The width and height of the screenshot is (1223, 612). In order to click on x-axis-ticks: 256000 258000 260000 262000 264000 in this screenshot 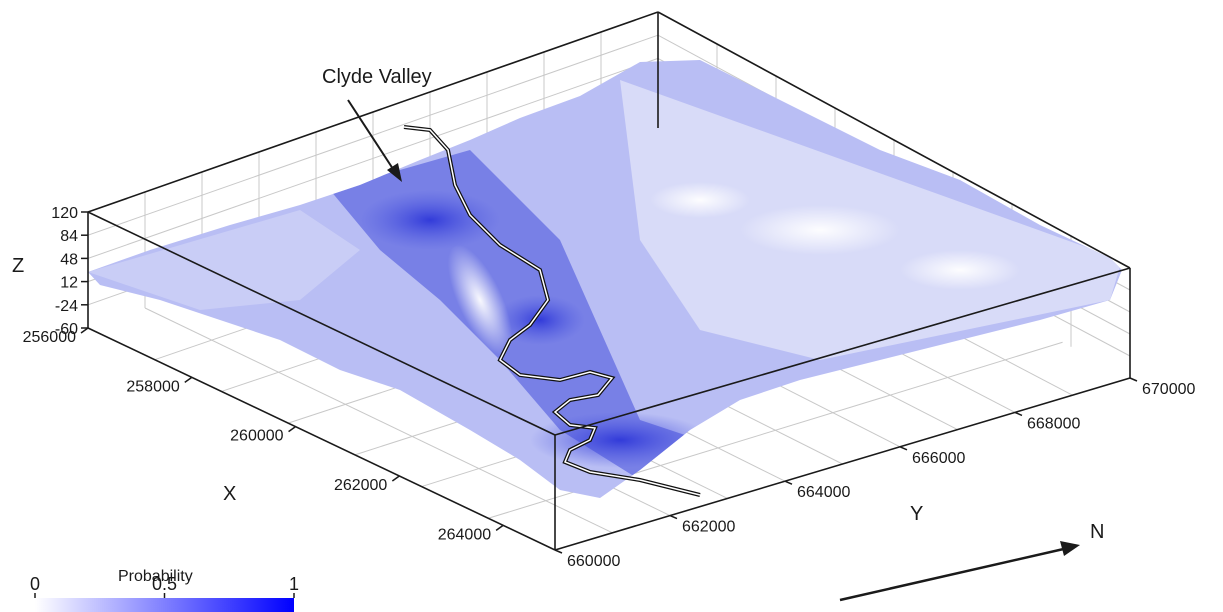, I will do `click(263, 435)`.